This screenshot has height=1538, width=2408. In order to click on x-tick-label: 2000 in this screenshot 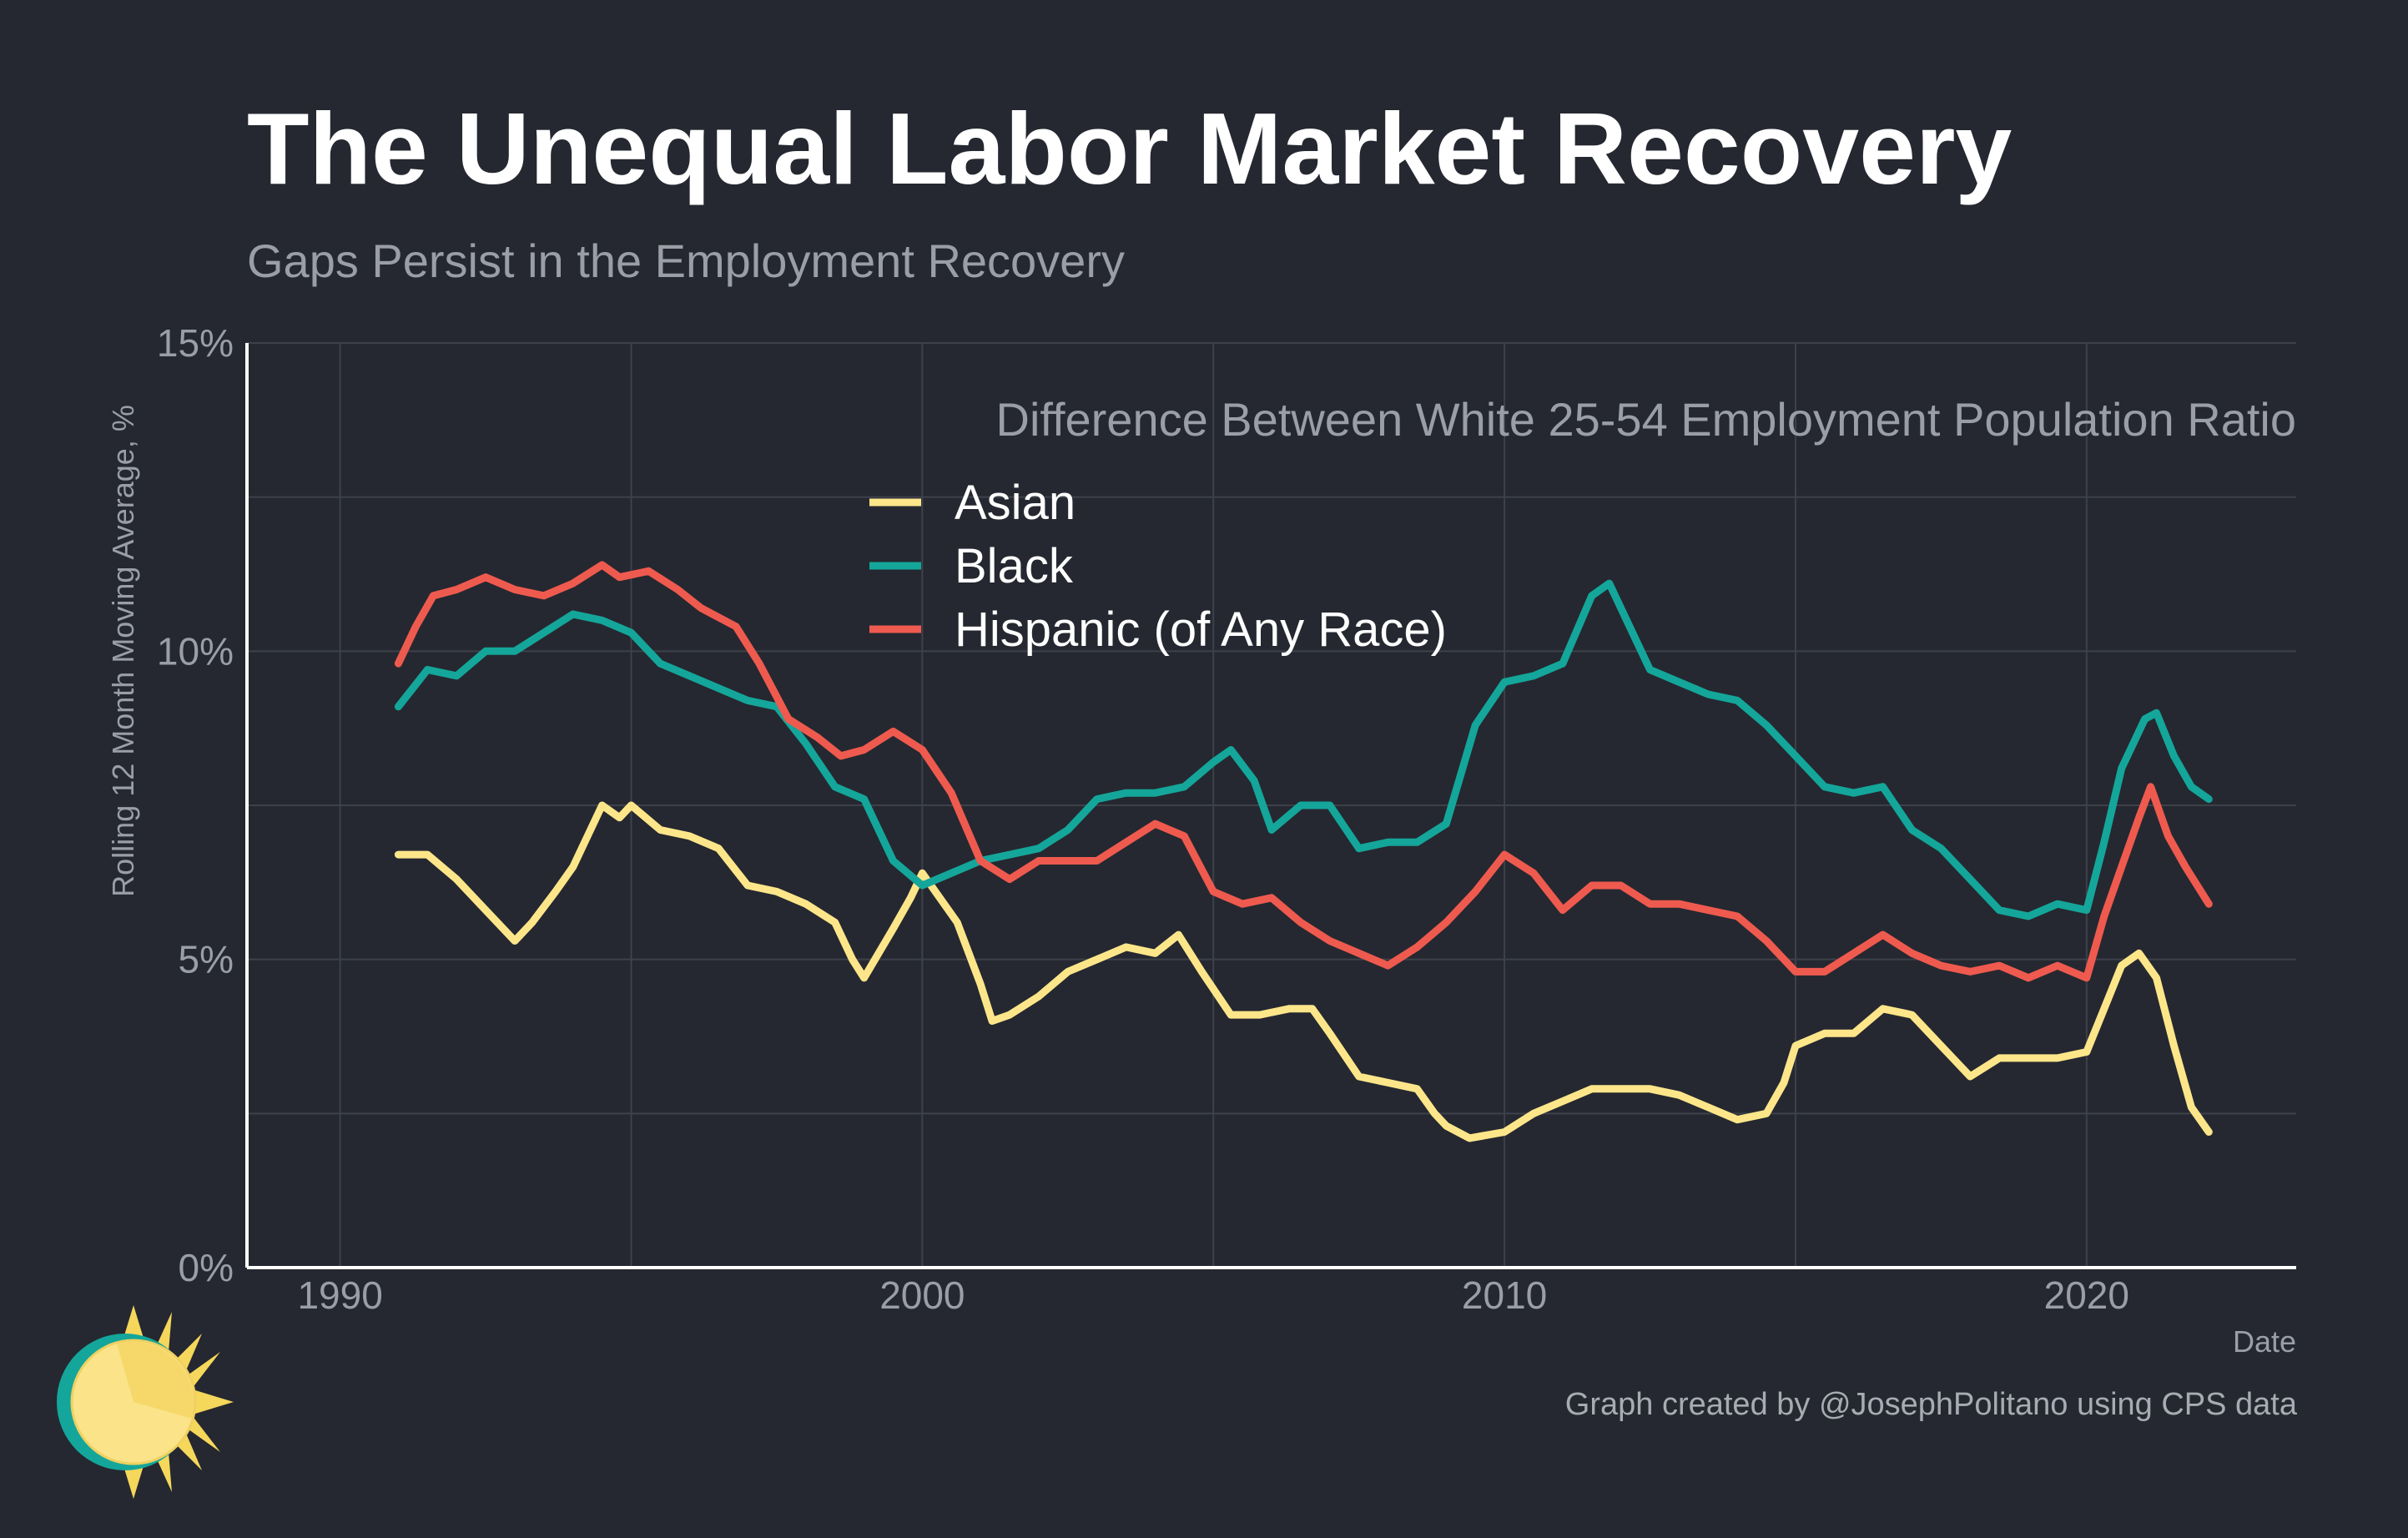, I will do `click(922, 1295)`.